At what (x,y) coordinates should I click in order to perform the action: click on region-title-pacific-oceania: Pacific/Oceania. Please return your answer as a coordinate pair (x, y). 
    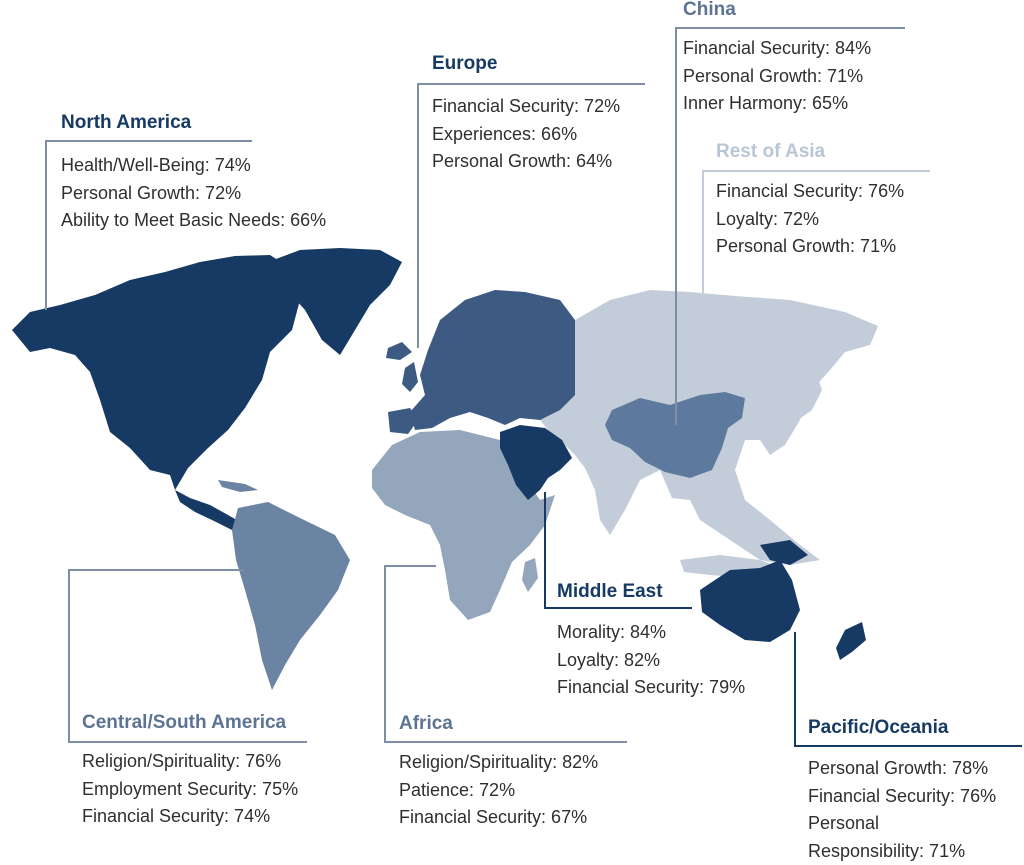
    Looking at the image, I should click on (902, 728).